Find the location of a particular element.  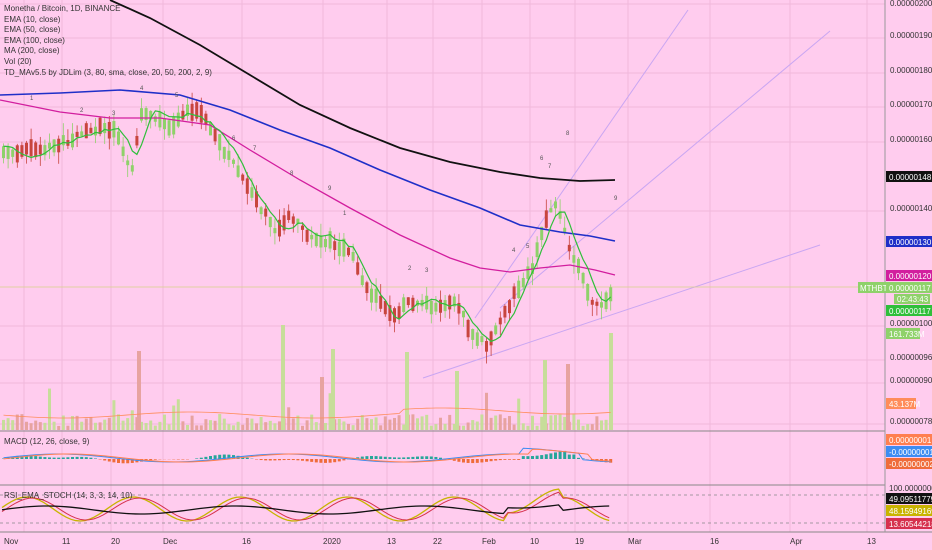

legend-ema10: EMA (10, close) is located at coordinates (32, 19).